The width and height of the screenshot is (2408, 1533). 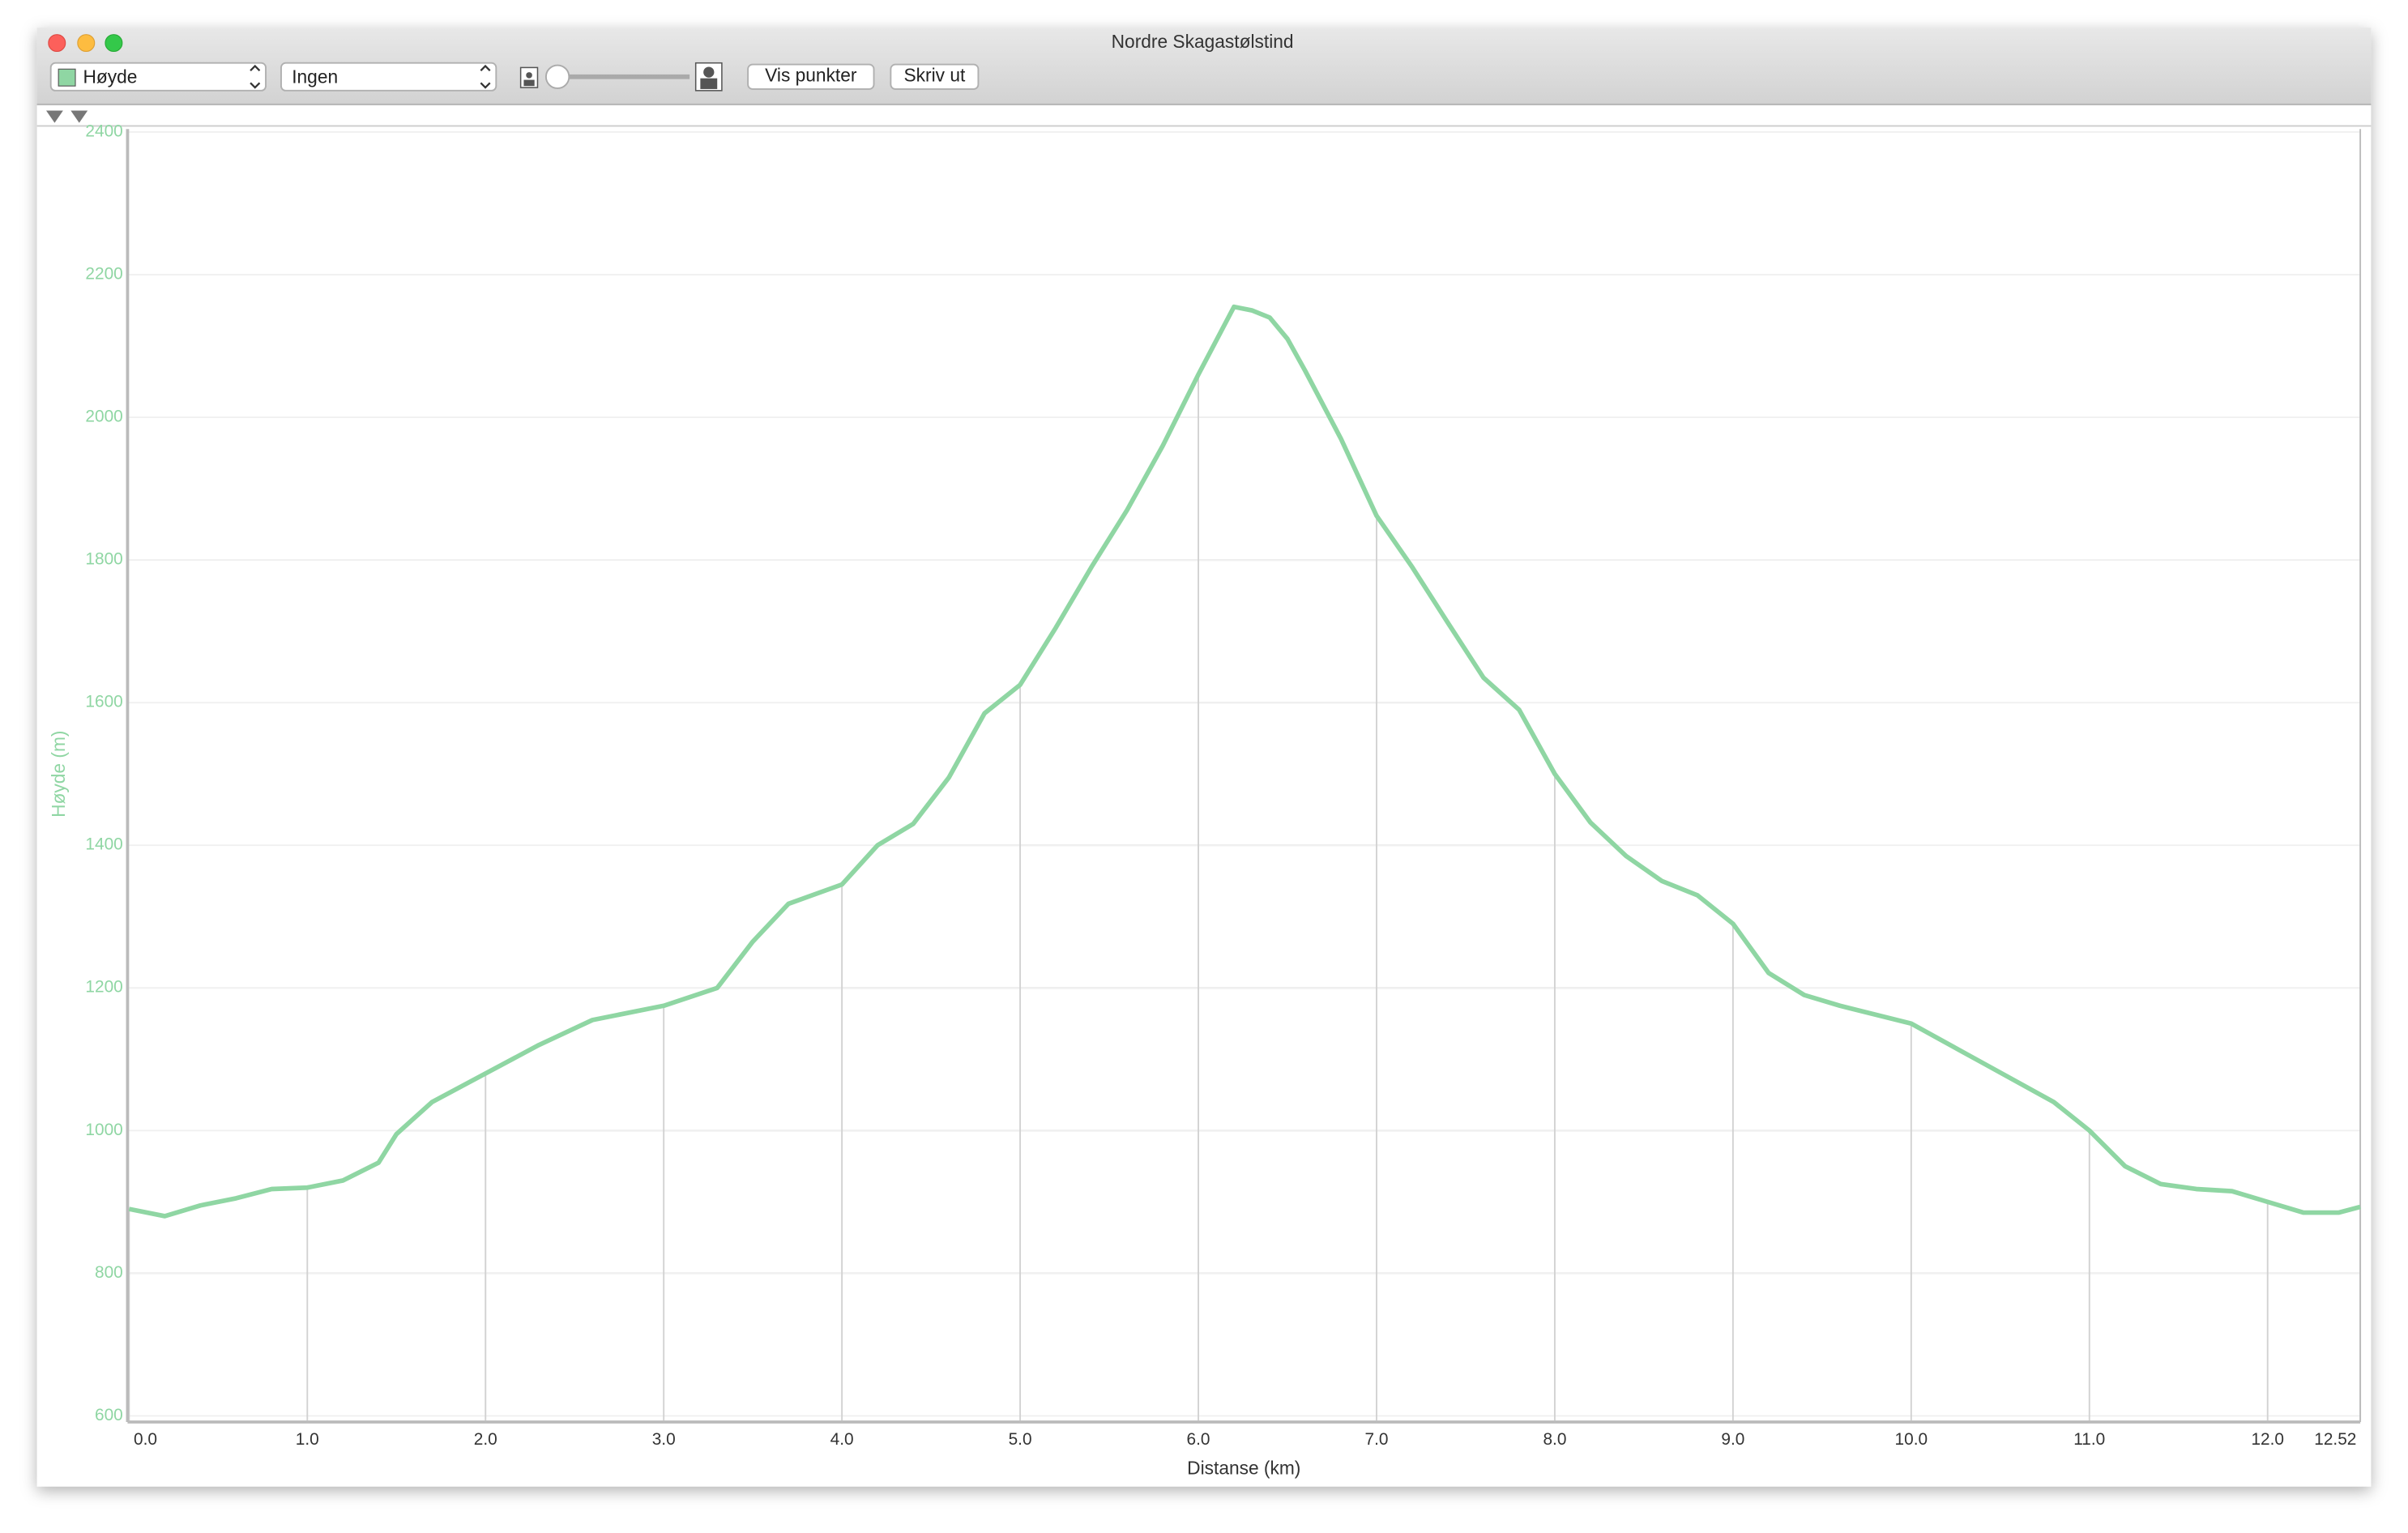 I want to click on x-tick-label: 0.0, so click(x=146, y=1439).